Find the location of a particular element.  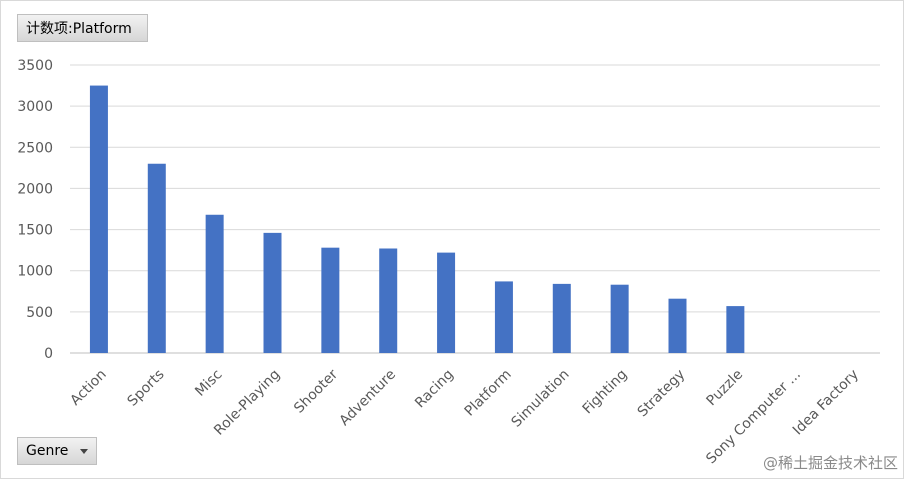

y-tick-label: 1000 is located at coordinates (35, 272).